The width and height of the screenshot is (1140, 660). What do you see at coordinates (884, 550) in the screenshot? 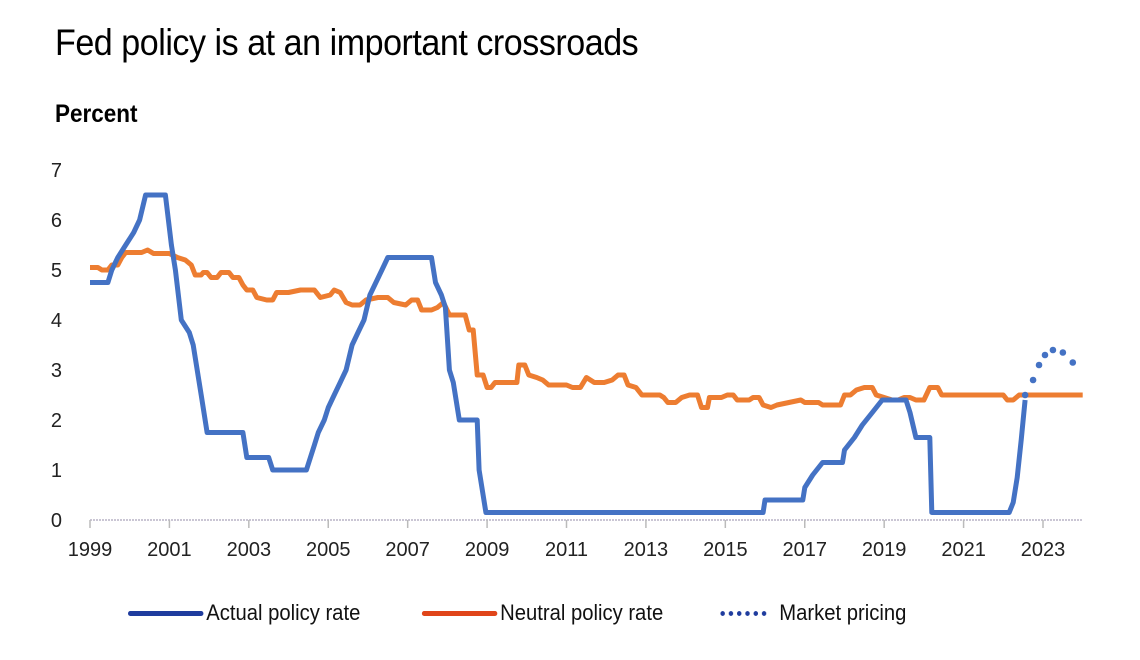
I see `x-tick-label: 2019` at bounding box center [884, 550].